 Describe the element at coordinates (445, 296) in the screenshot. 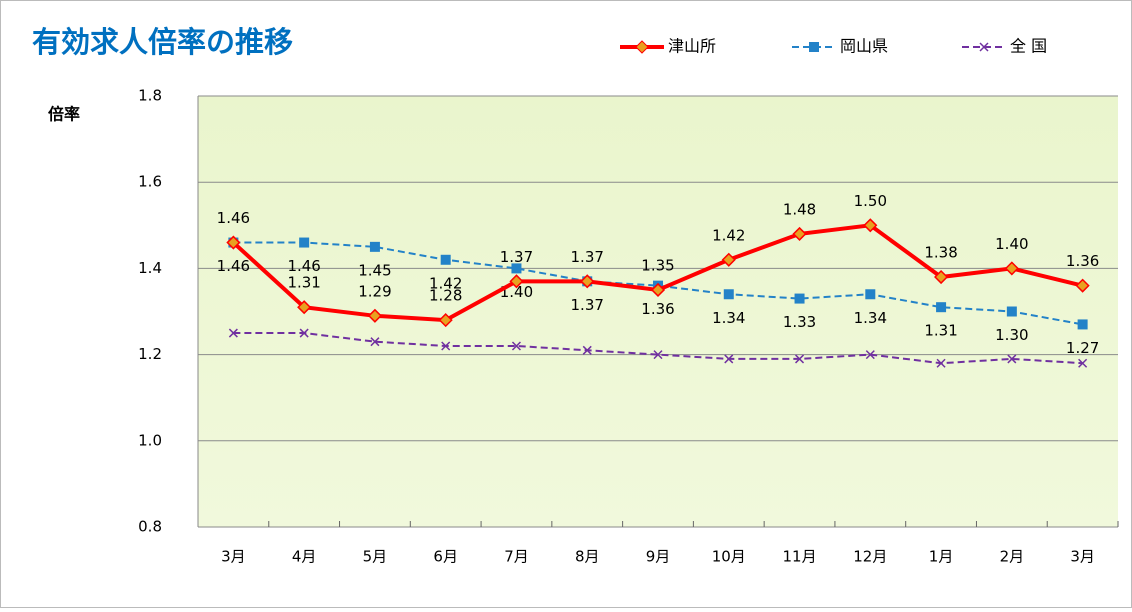

I see `data-label: 1.28` at that location.